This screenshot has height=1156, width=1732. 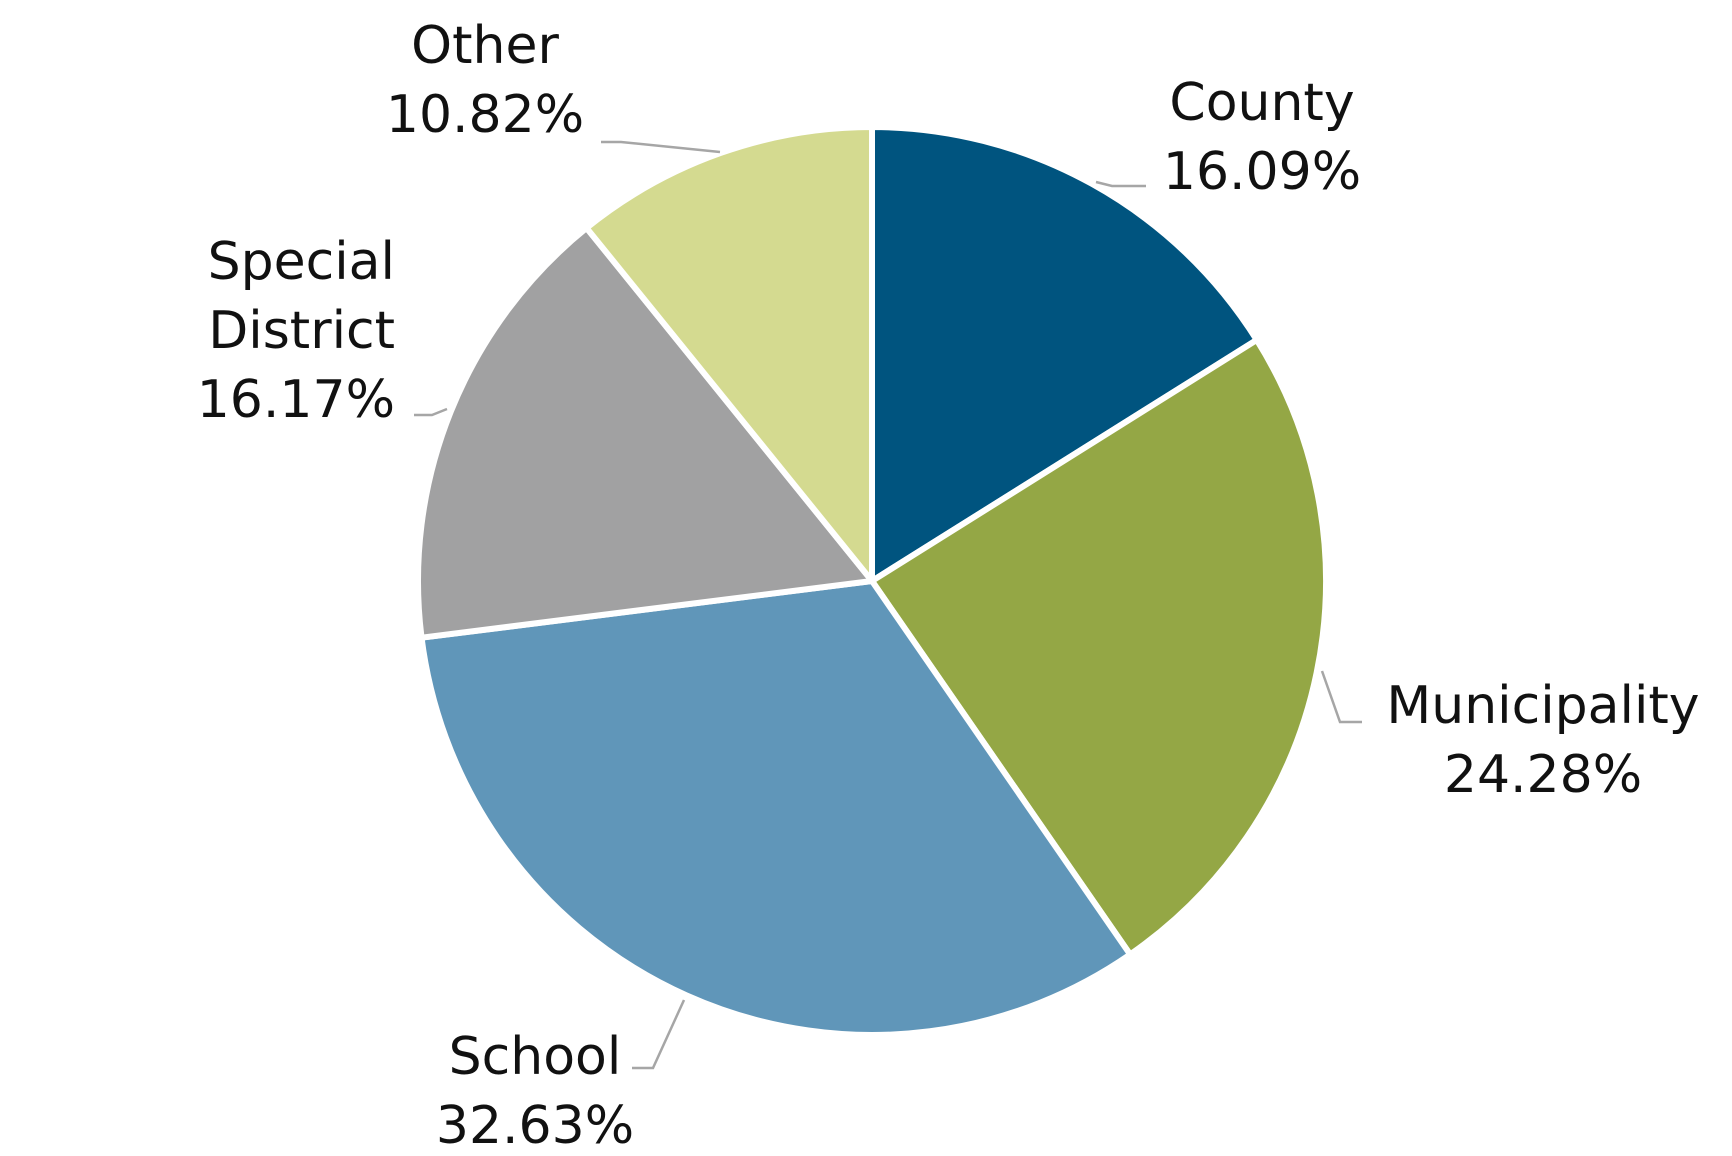 I want to click on leader-line-school, so click(x=659, y=1034).